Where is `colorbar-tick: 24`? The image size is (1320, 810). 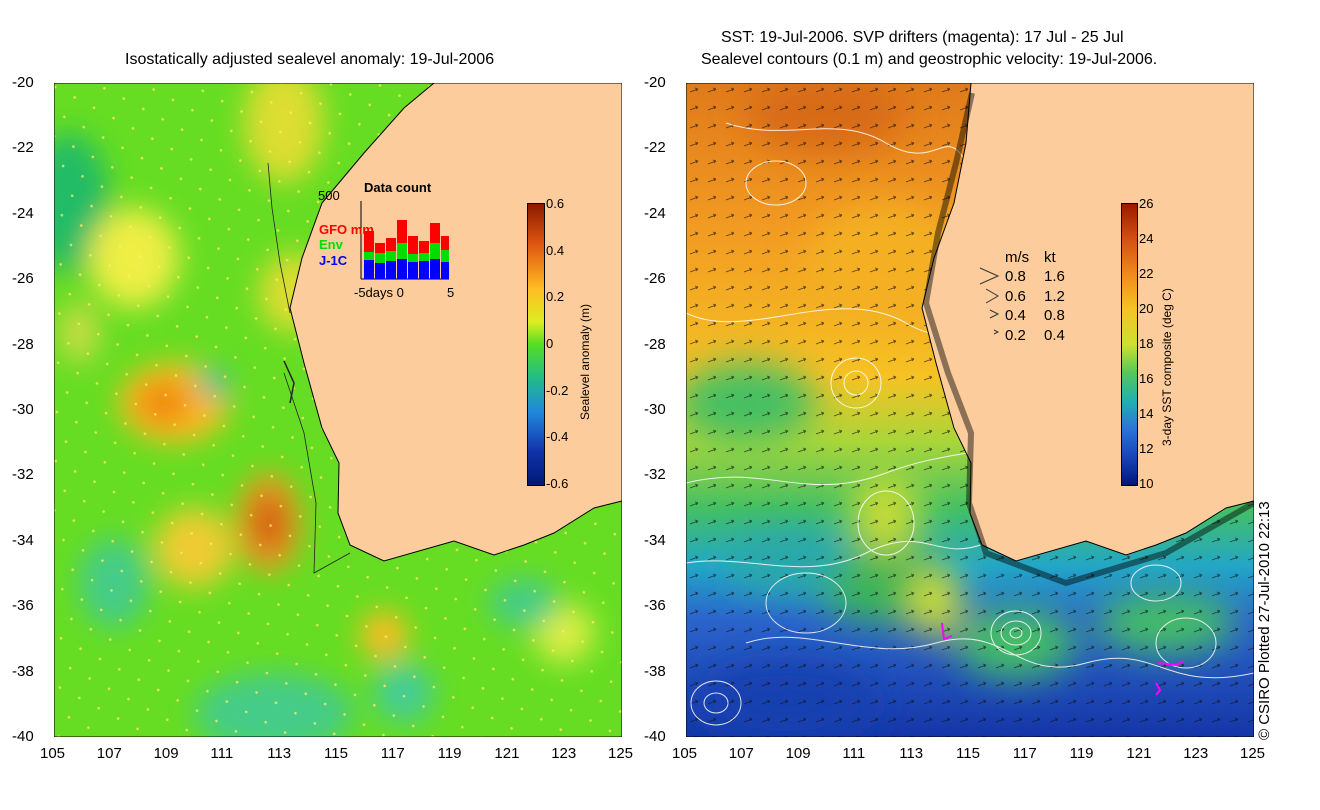
colorbar-tick: 24 is located at coordinates (1146, 238).